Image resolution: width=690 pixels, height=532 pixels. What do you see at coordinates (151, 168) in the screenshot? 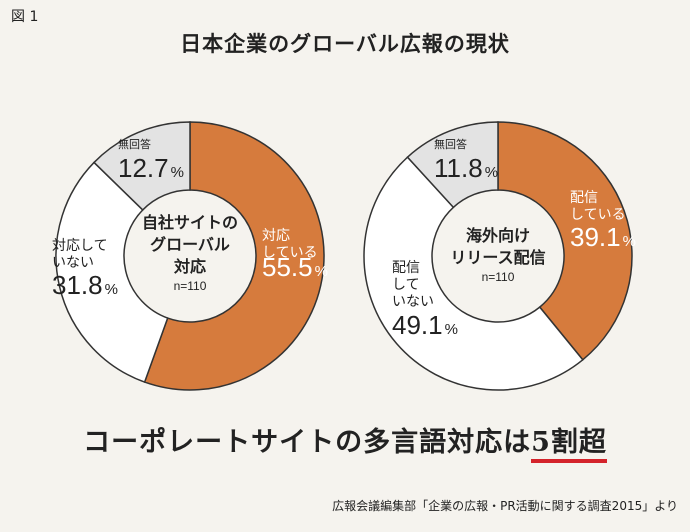
I see `chart1-slice-3-value: 12.7%` at bounding box center [151, 168].